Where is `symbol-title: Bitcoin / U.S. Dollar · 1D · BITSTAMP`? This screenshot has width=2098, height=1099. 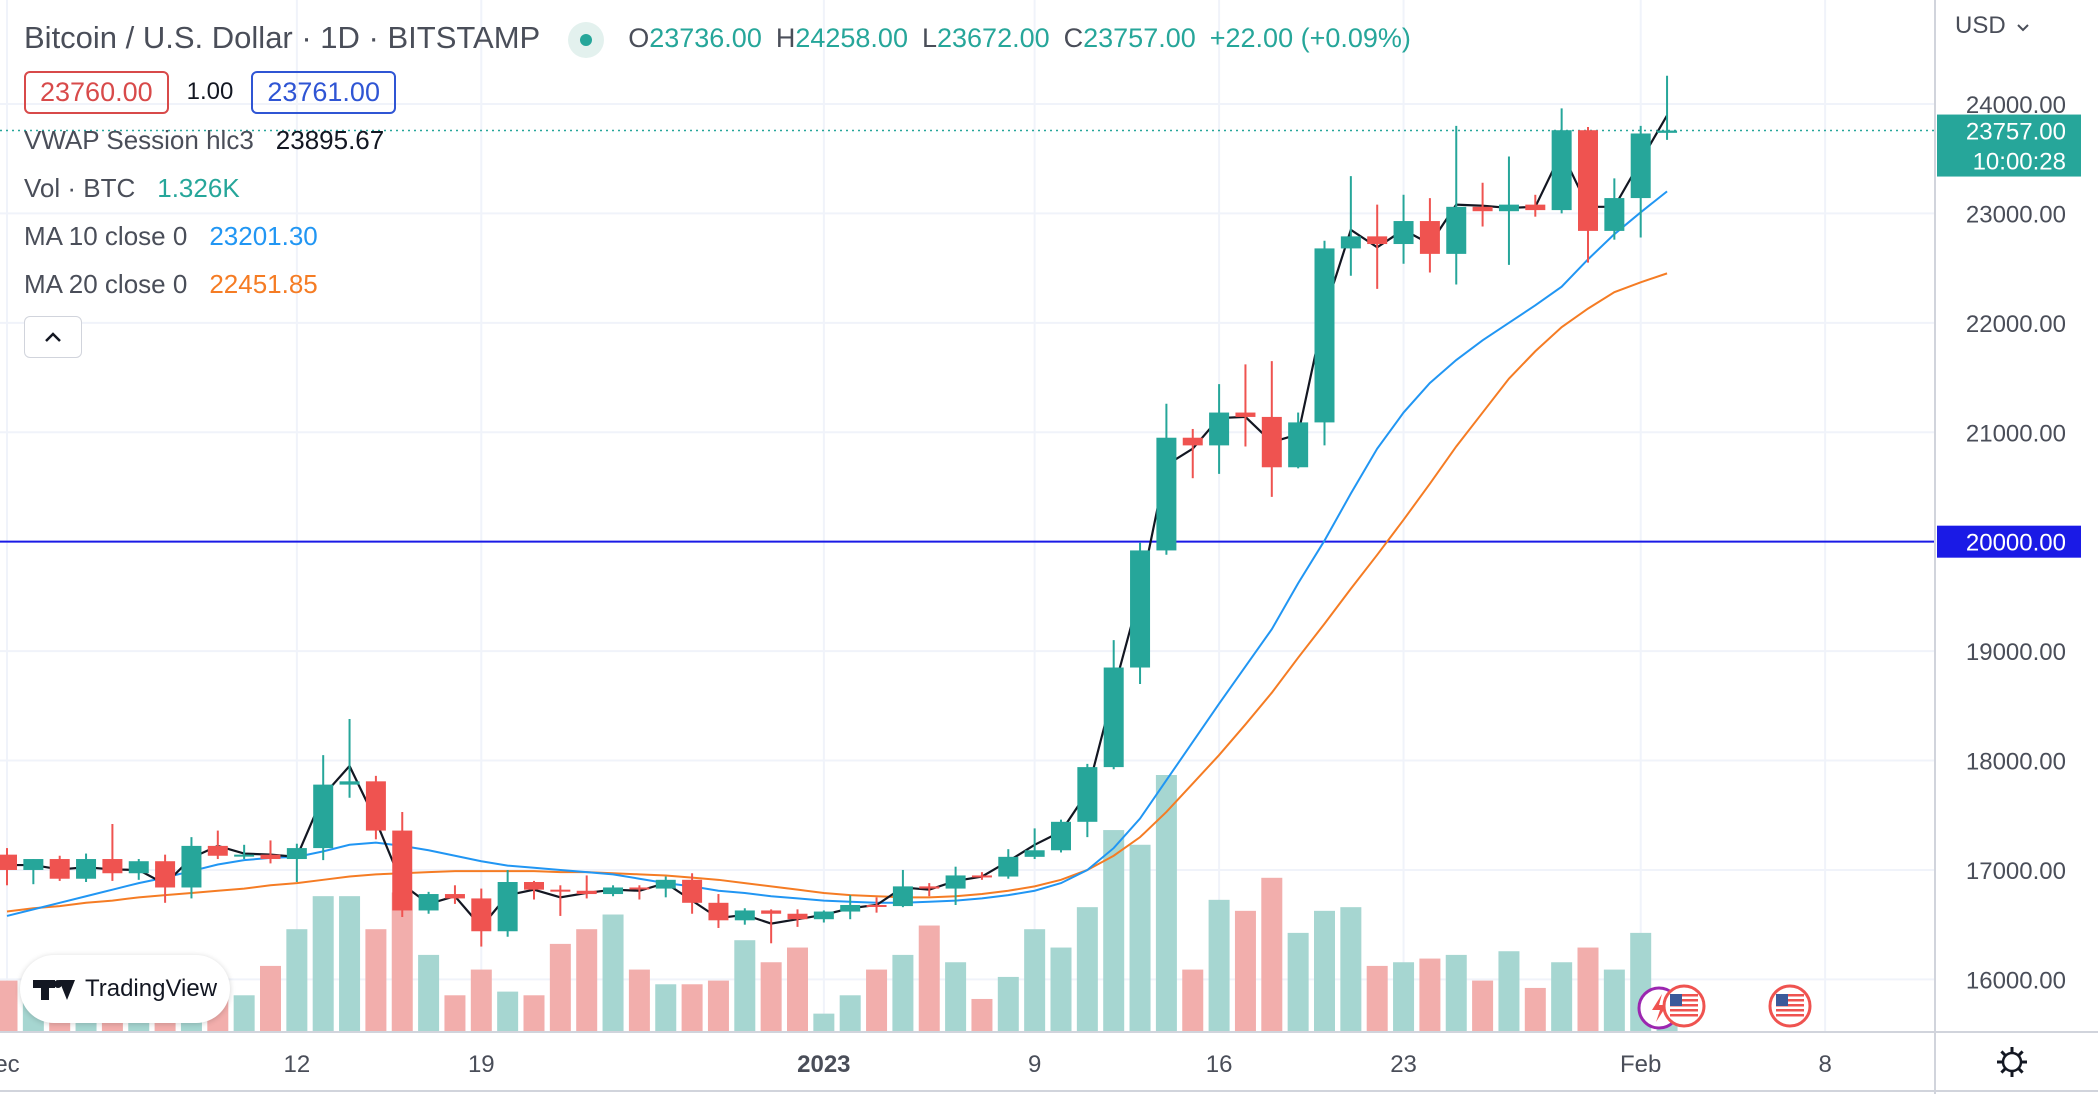 symbol-title: Bitcoin / U.S. Dollar · 1D · BITSTAMP is located at coordinates (282, 37).